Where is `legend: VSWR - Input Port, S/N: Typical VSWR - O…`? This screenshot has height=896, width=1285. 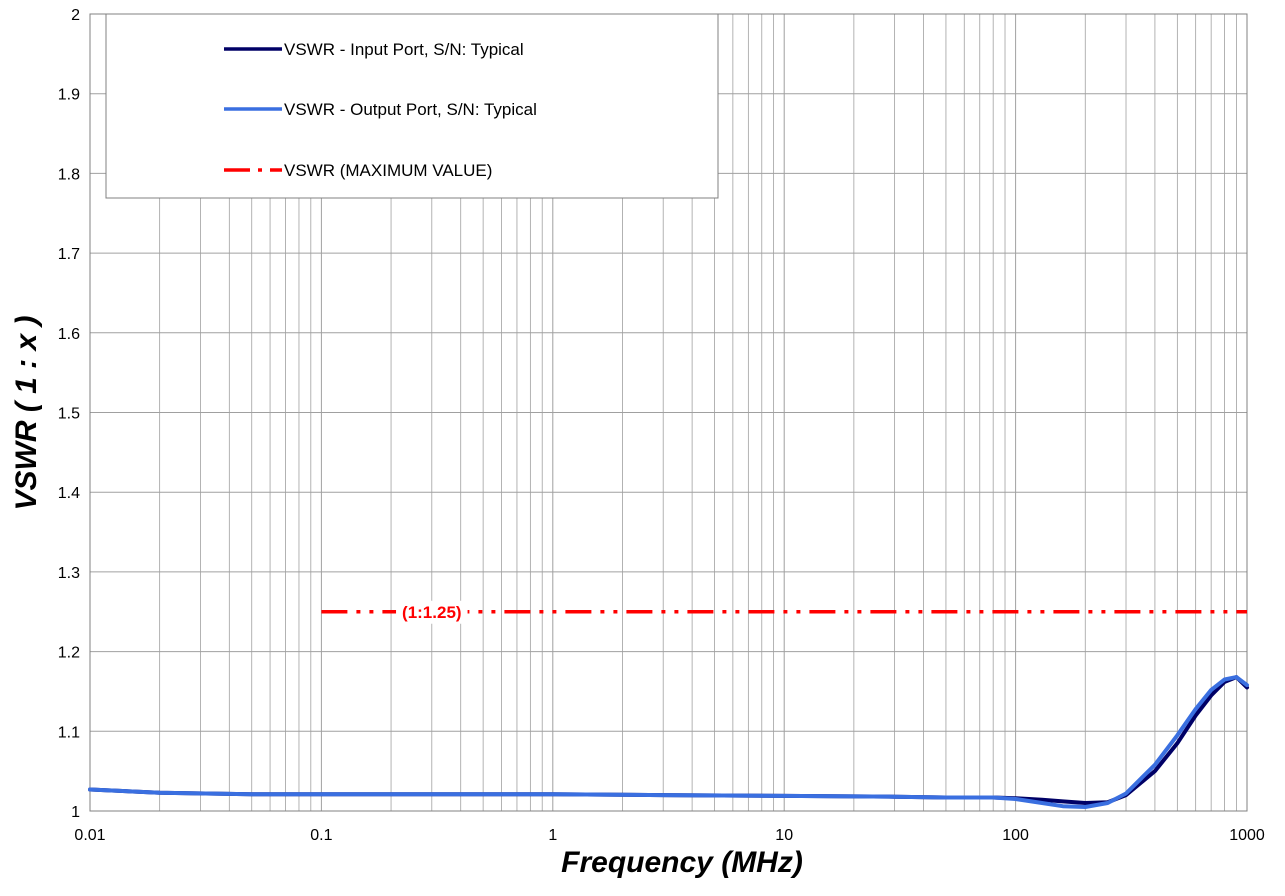
legend: VSWR - Input Port, S/N: Typical VSWR - O… is located at coordinates (412, 106).